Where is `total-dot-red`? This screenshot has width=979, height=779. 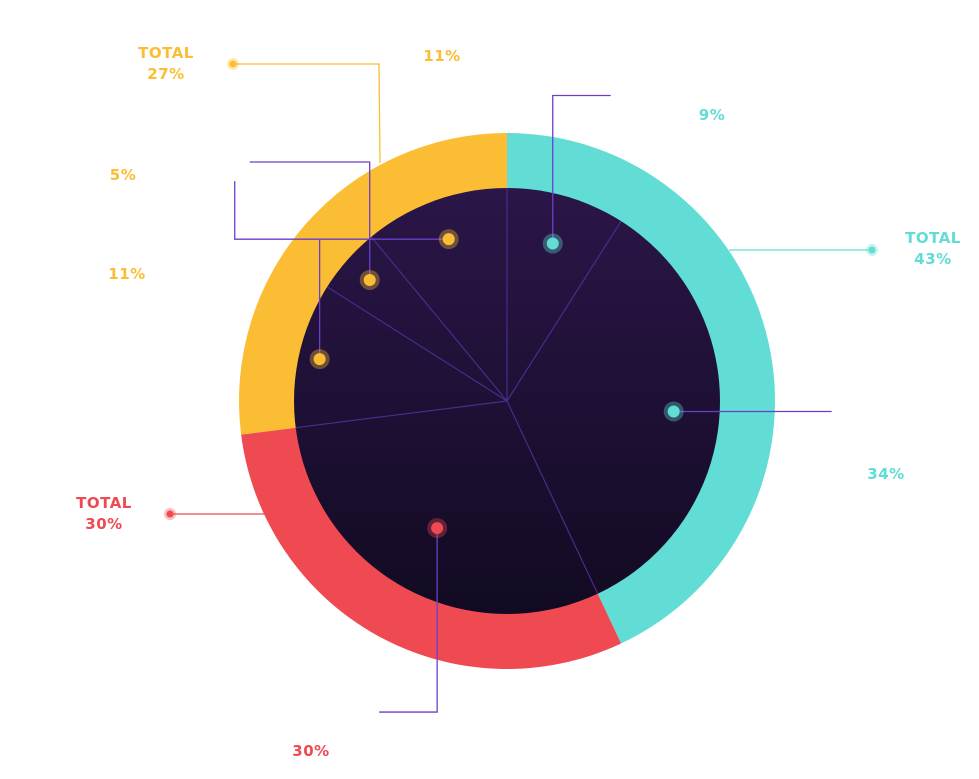
total-dot-red is located at coordinates (170, 514).